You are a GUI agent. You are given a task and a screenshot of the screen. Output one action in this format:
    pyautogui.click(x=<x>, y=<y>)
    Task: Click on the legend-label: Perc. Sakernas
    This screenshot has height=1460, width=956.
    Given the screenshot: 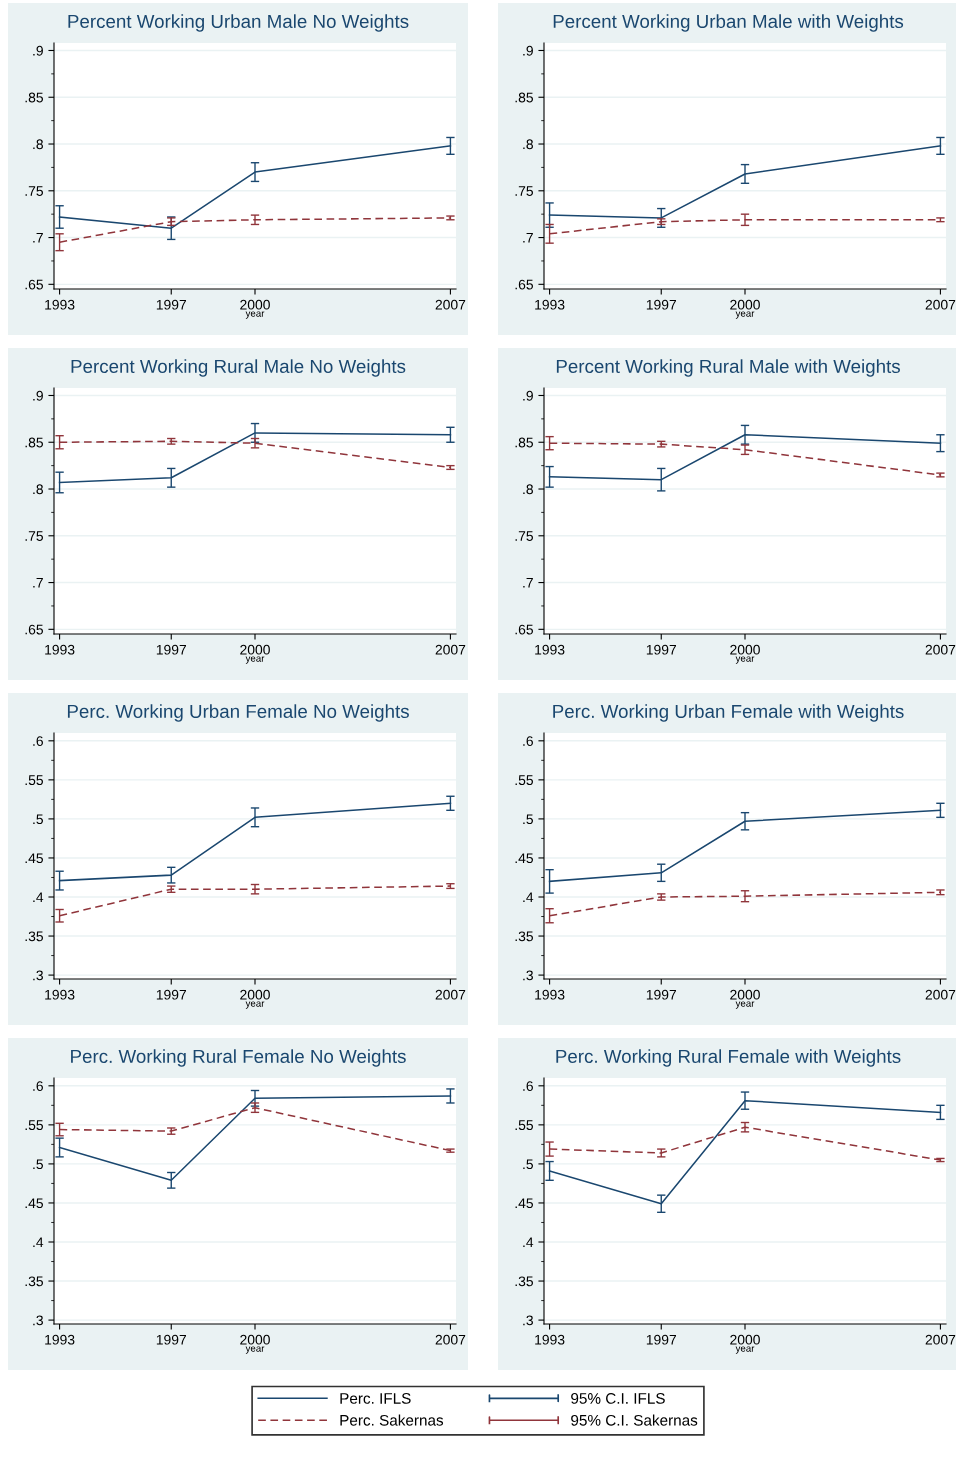 What is the action you would take?
    pyautogui.click(x=392, y=1420)
    